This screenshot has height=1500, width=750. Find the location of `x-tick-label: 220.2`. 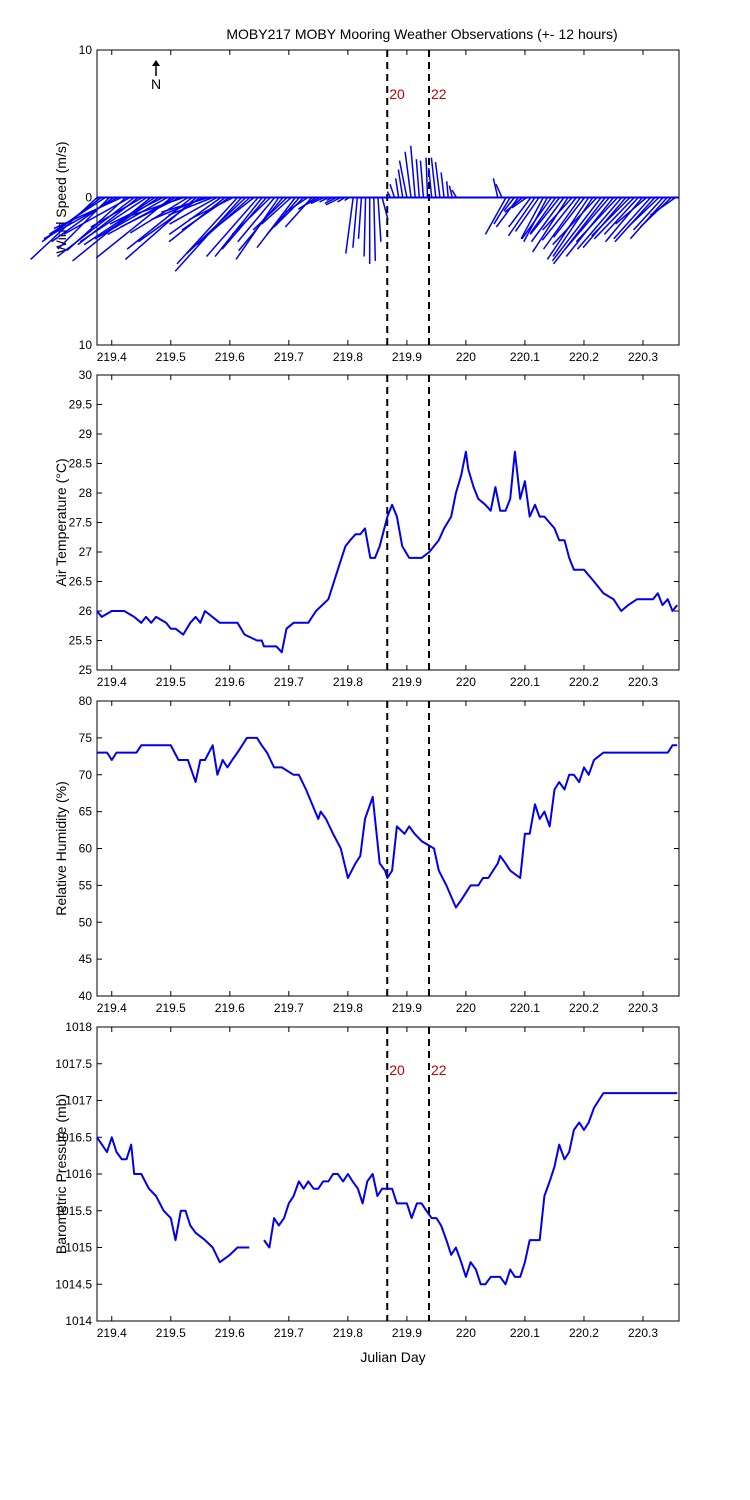

x-tick-label: 220.2 is located at coordinates (584, 682).